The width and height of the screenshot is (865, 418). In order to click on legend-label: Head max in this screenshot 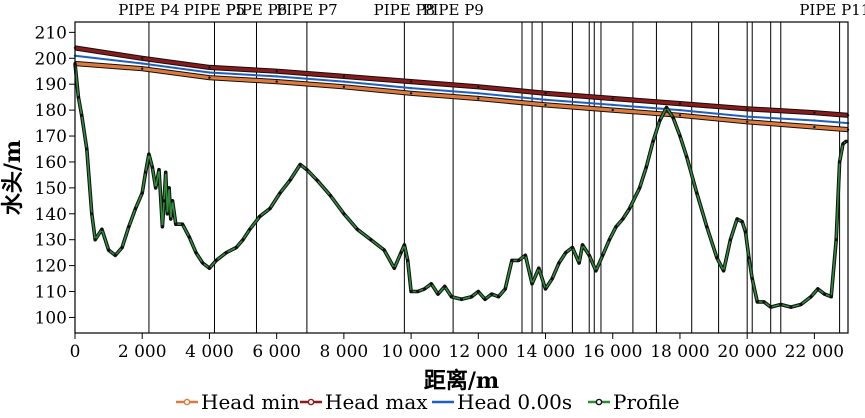, I will do `click(376, 402)`.